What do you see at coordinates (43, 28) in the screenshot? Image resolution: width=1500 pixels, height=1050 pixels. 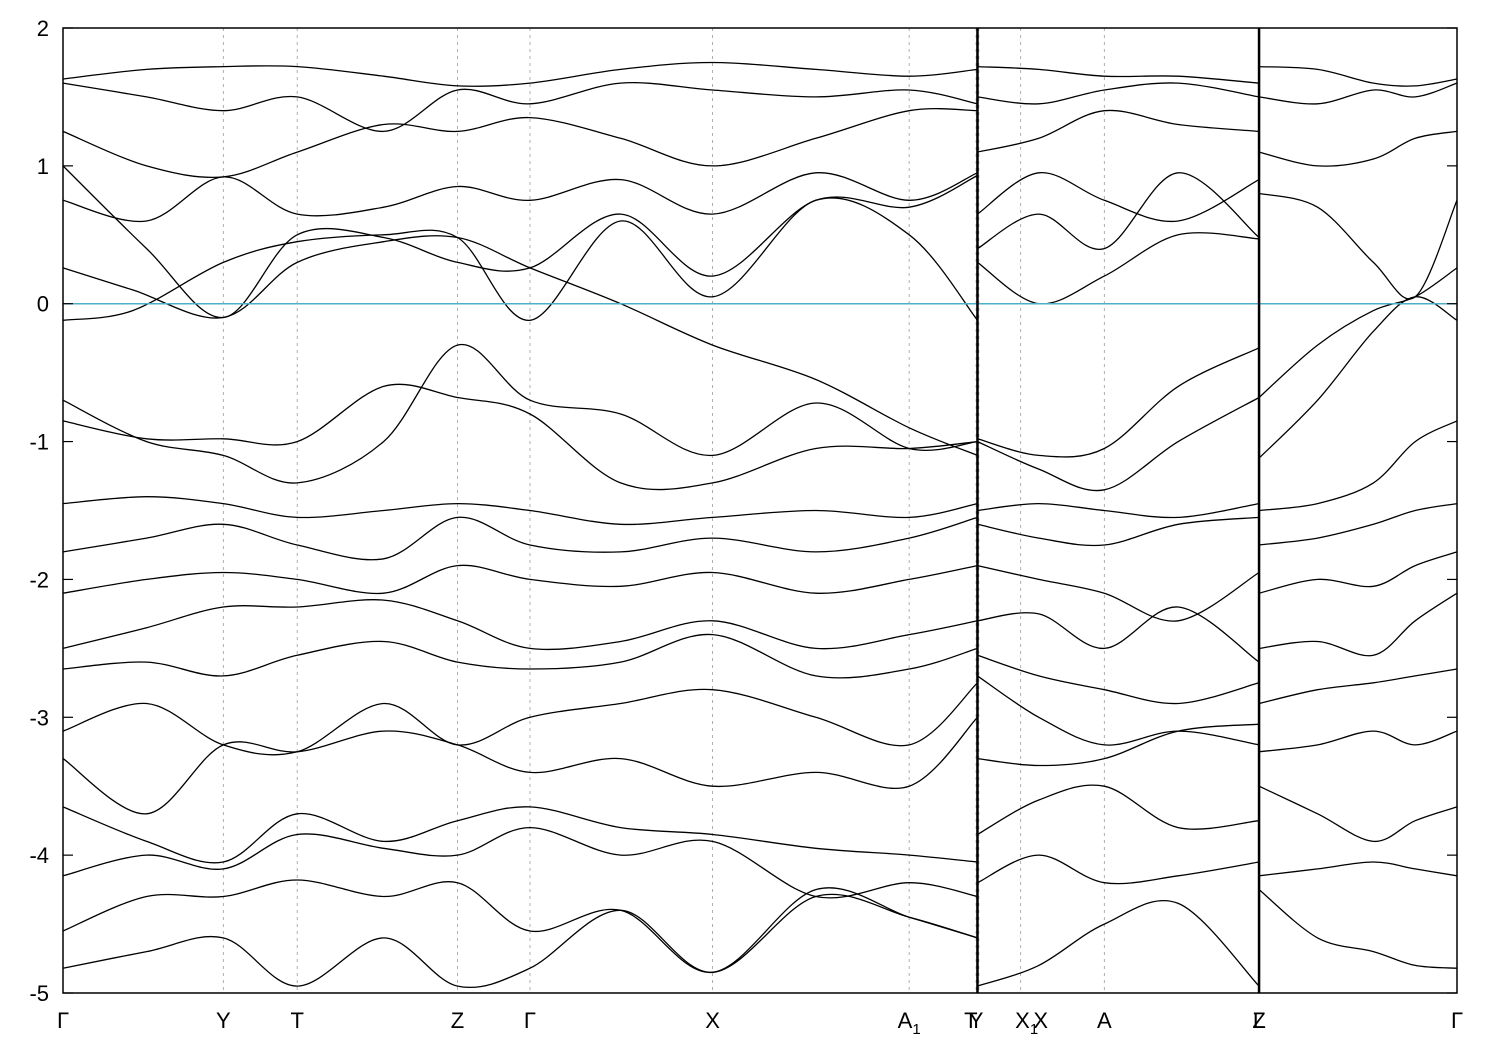 I see `y-tick-label: 2` at bounding box center [43, 28].